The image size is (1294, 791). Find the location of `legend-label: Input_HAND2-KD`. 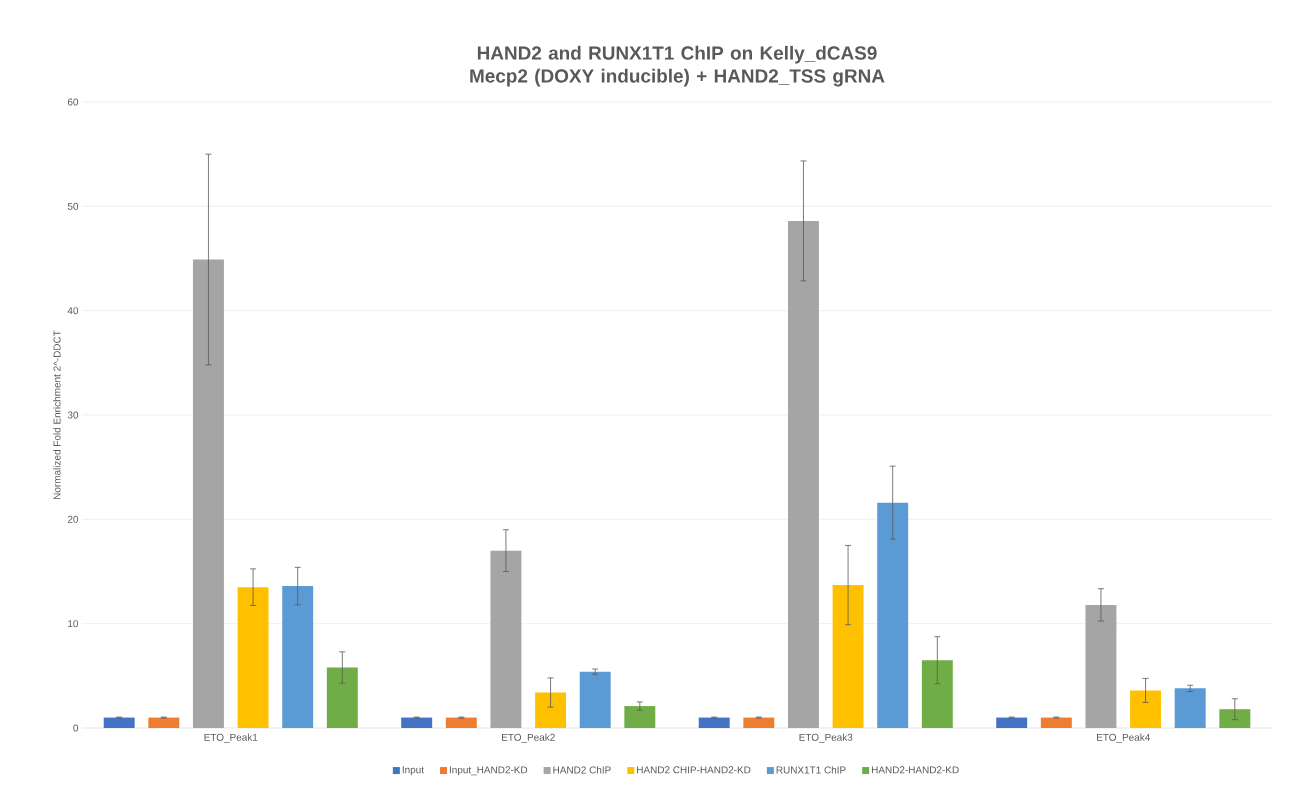

legend-label: Input_HAND2-KD is located at coordinates (488, 771).